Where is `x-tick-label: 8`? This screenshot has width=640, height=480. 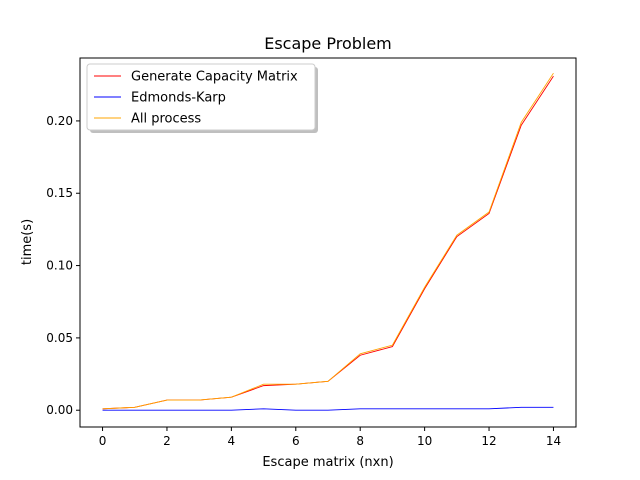
x-tick-label: 8 is located at coordinates (360, 441).